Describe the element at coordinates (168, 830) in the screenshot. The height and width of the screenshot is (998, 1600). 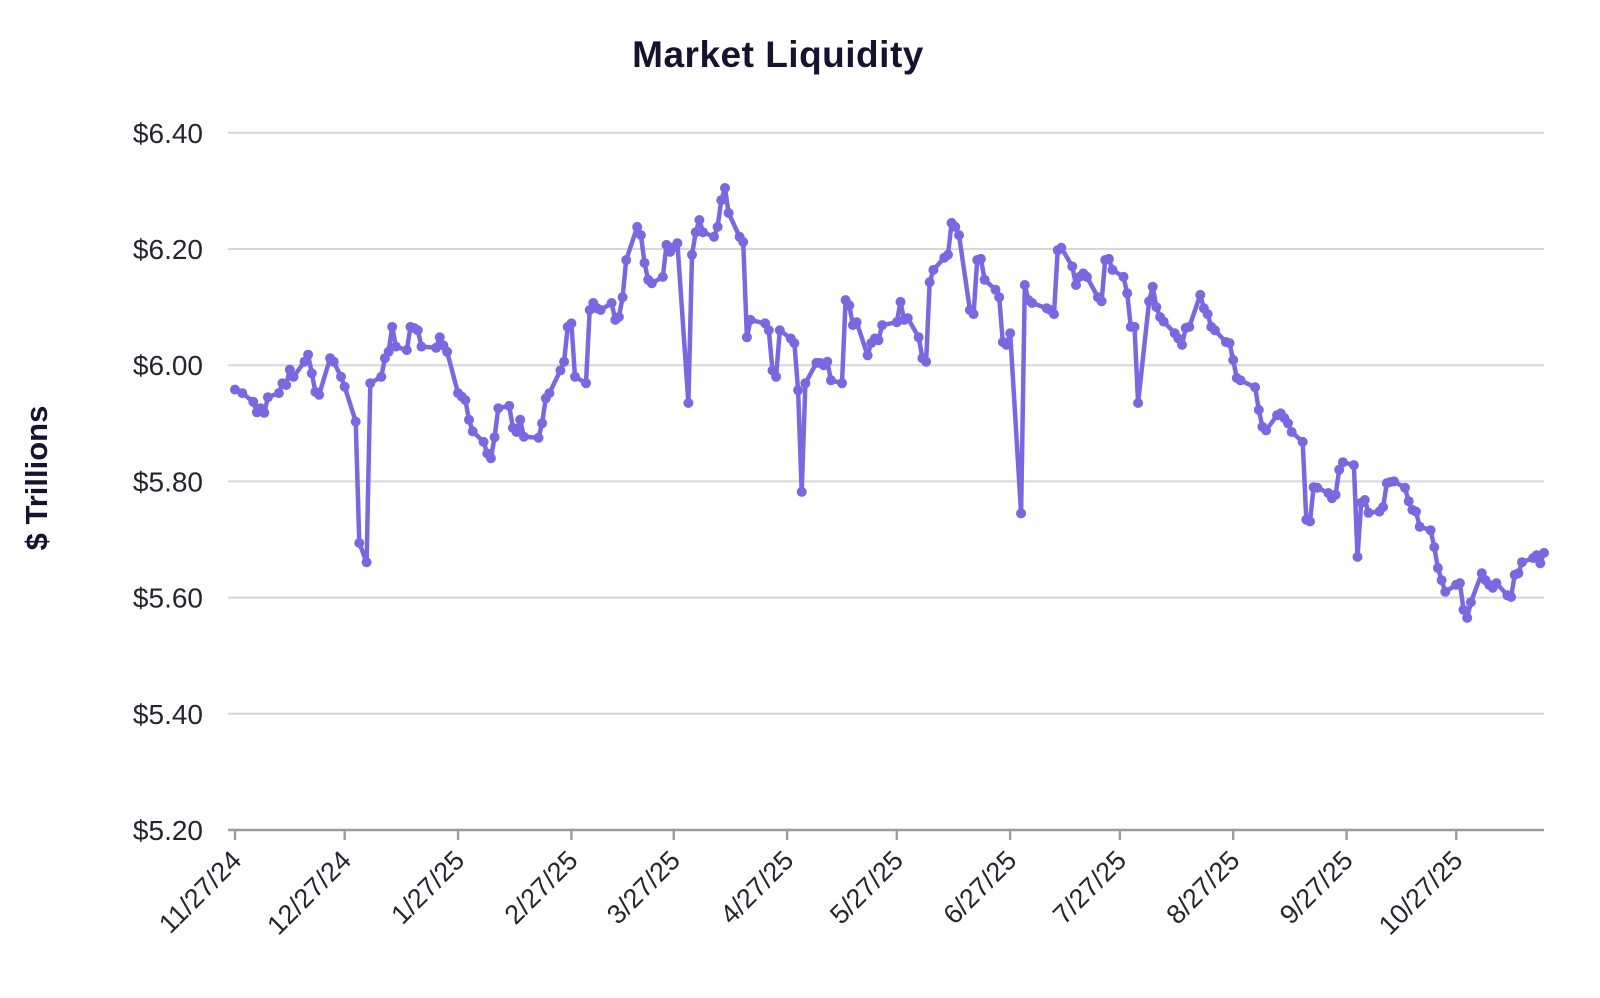
I see `y-tick-label: $5.20` at that location.